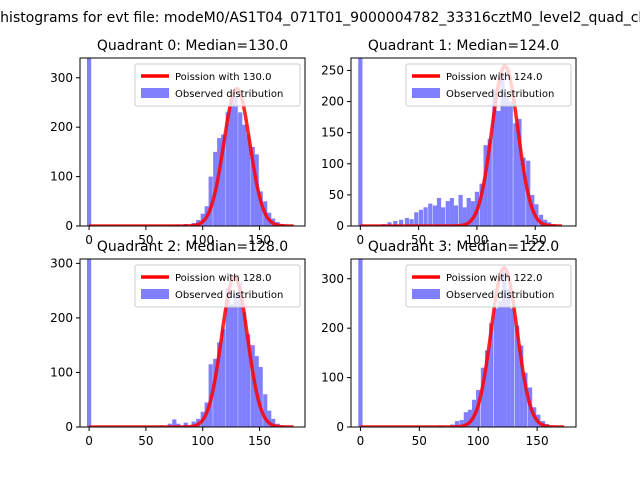 This screenshot has width=640, height=480. What do you see at coordinates (336, 195) in the screenshot?
I see `y-tick-label: 50` at bounding box center [336, 195].